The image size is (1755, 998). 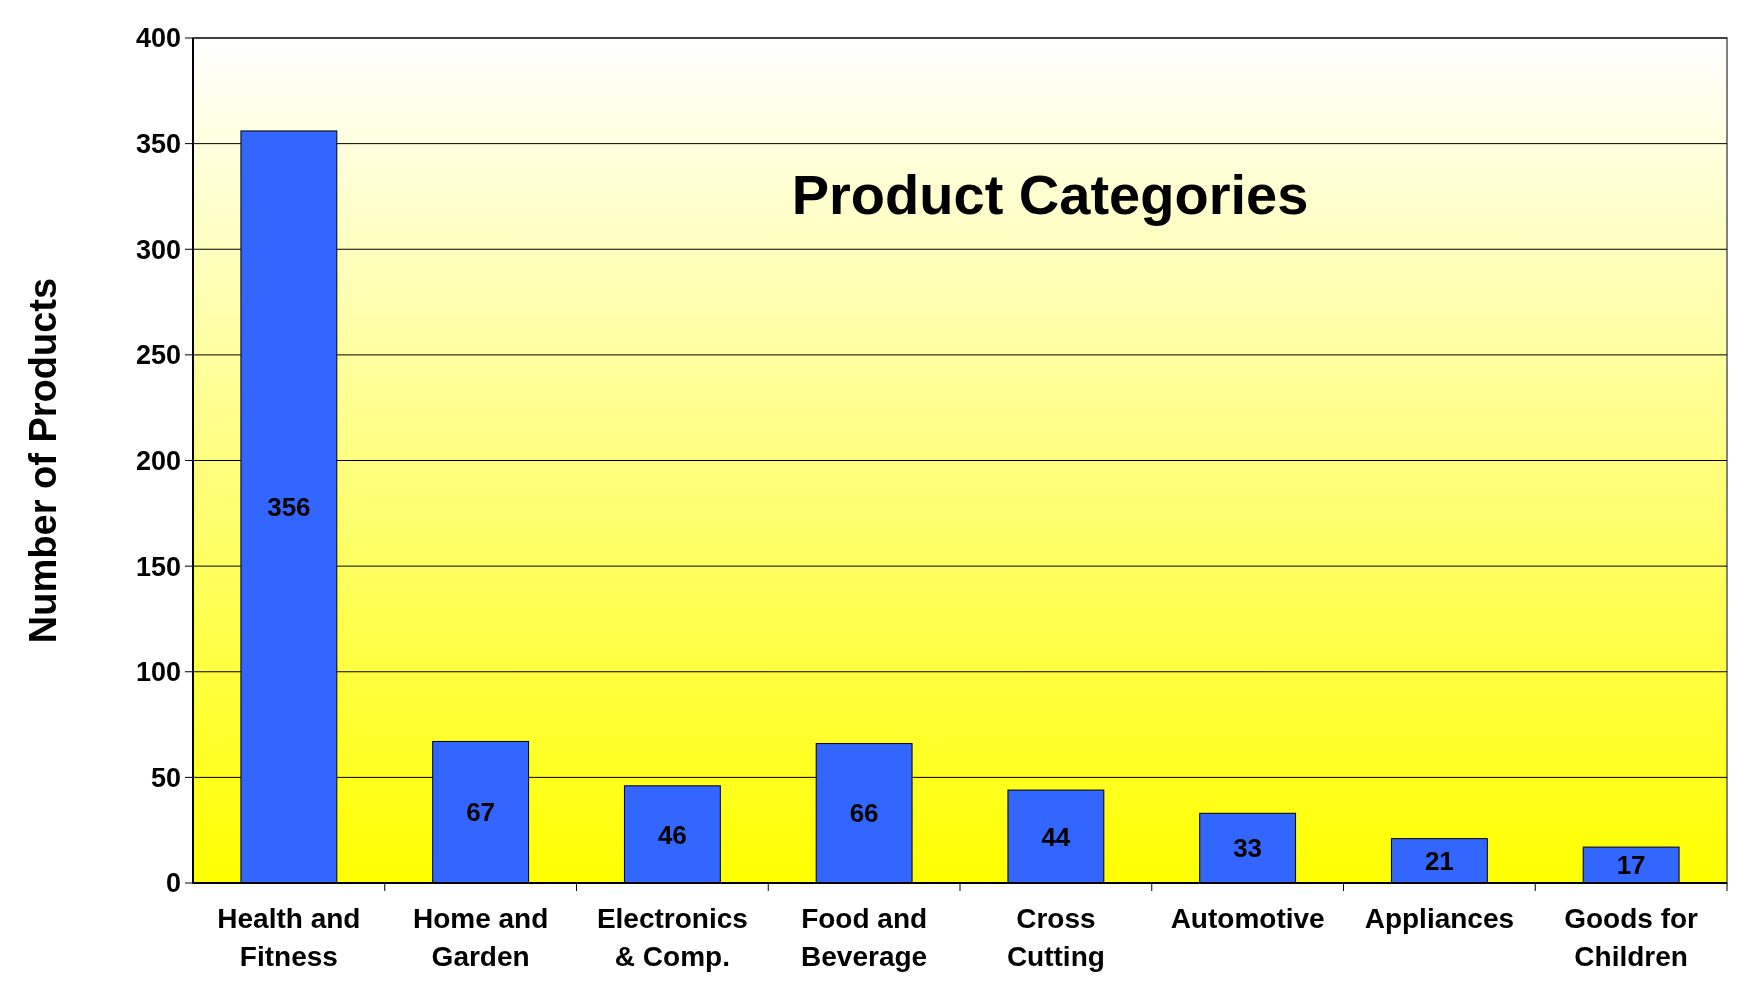 What do you see at coordinates (158, 38) in the screenshot?
I see `y-tick-label: 400` at bounding box center [158, 38].